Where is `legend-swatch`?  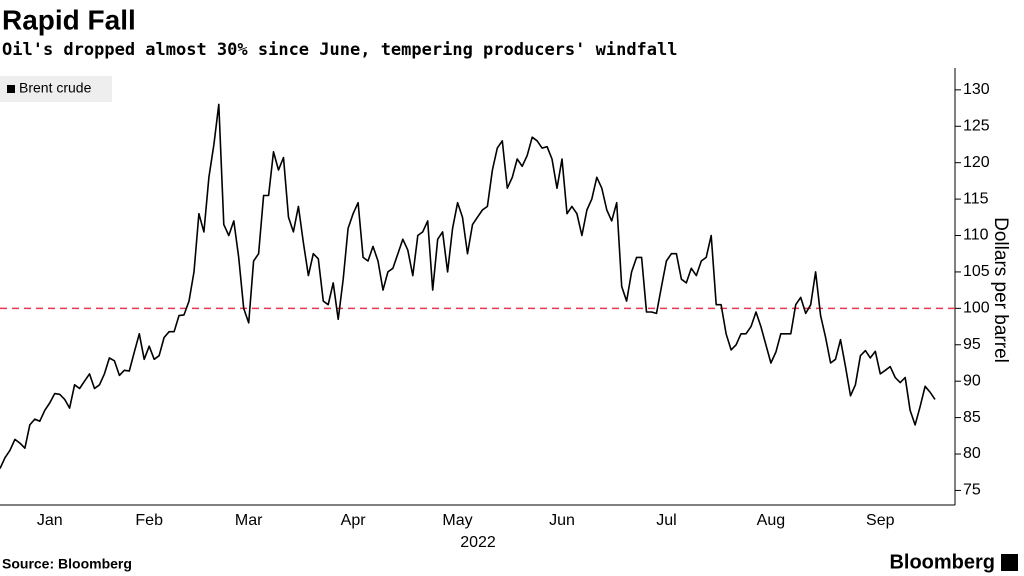
legend-swatch is located at coordinates (11, 89).